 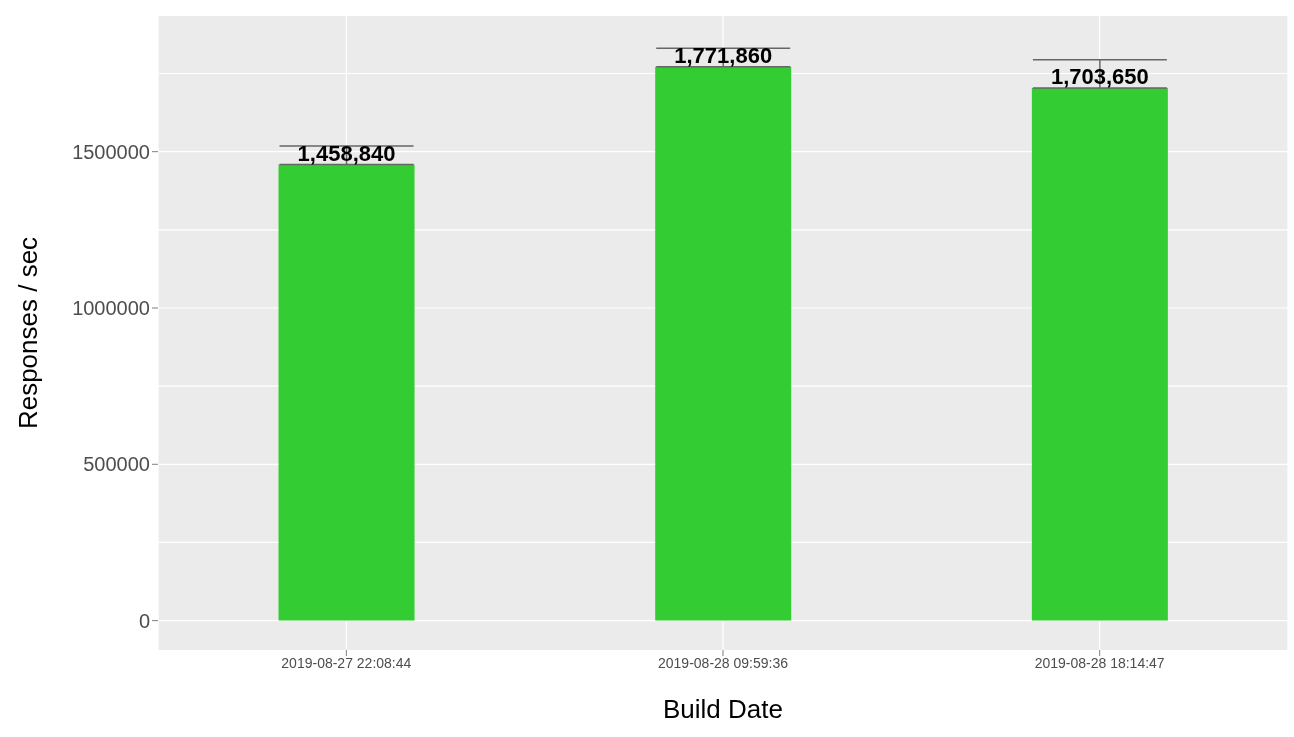 I want to click on x-axis-title: Build Date, so click(x=723, y=709).